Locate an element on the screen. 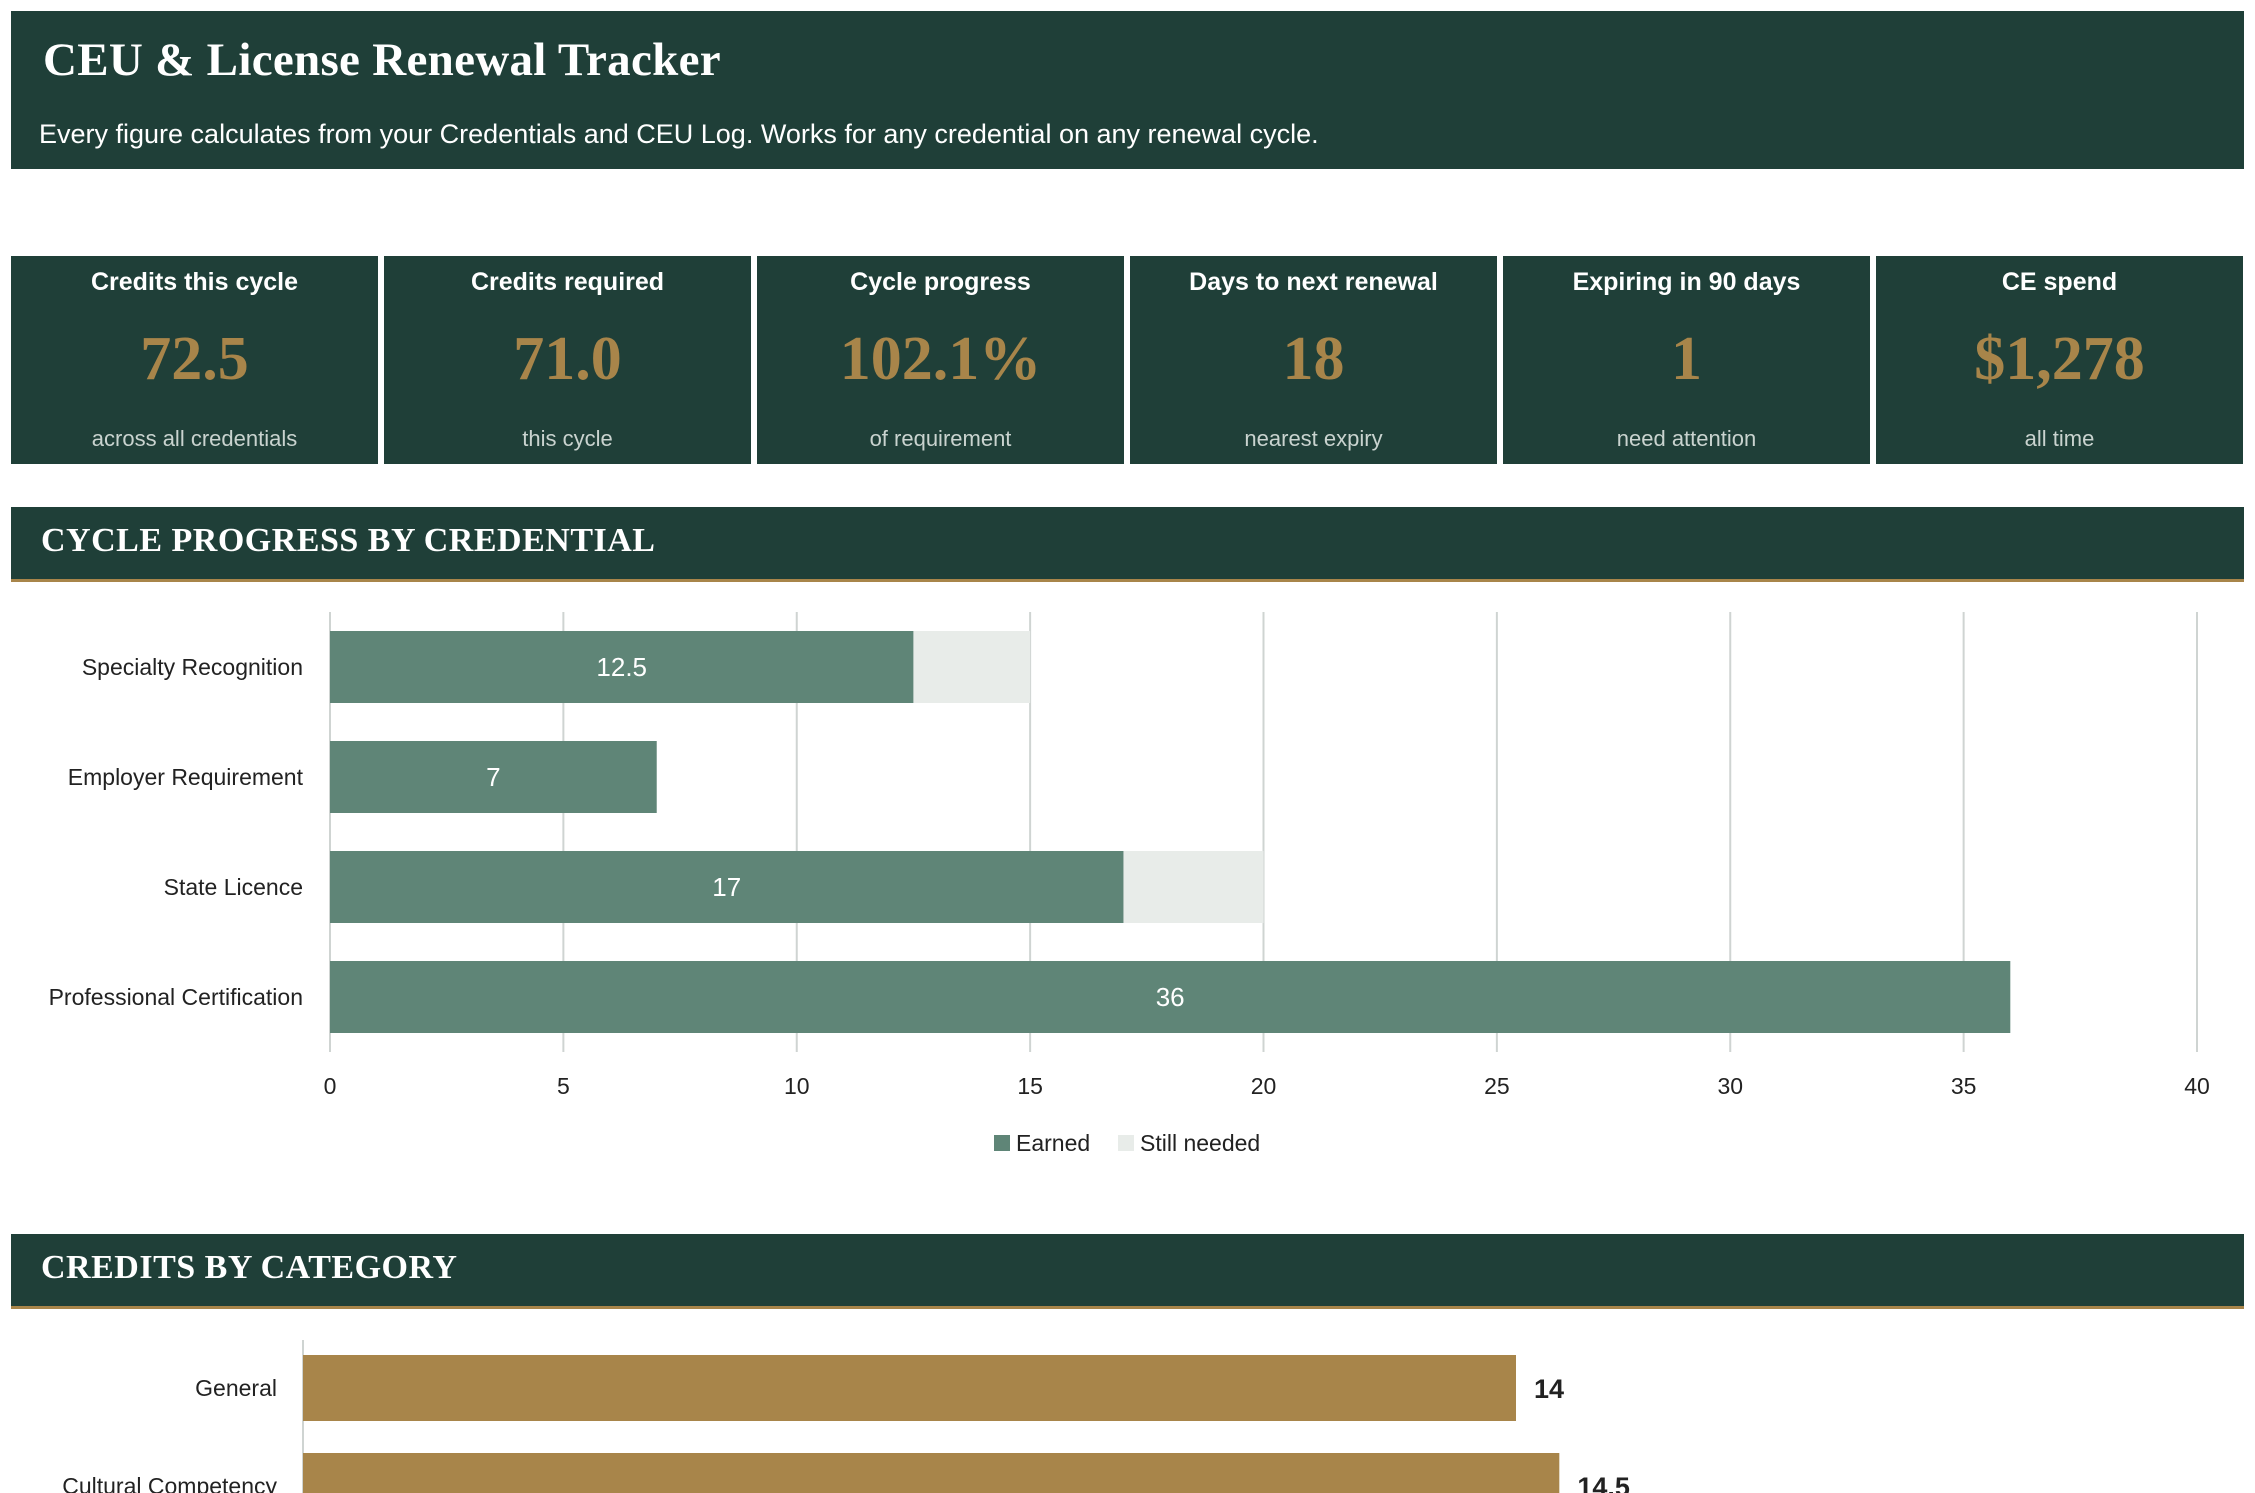 The width and height of the screenshot is (2255, 1493). chart-legend: Earned Still needed is located at coordinates (1127, 1143).